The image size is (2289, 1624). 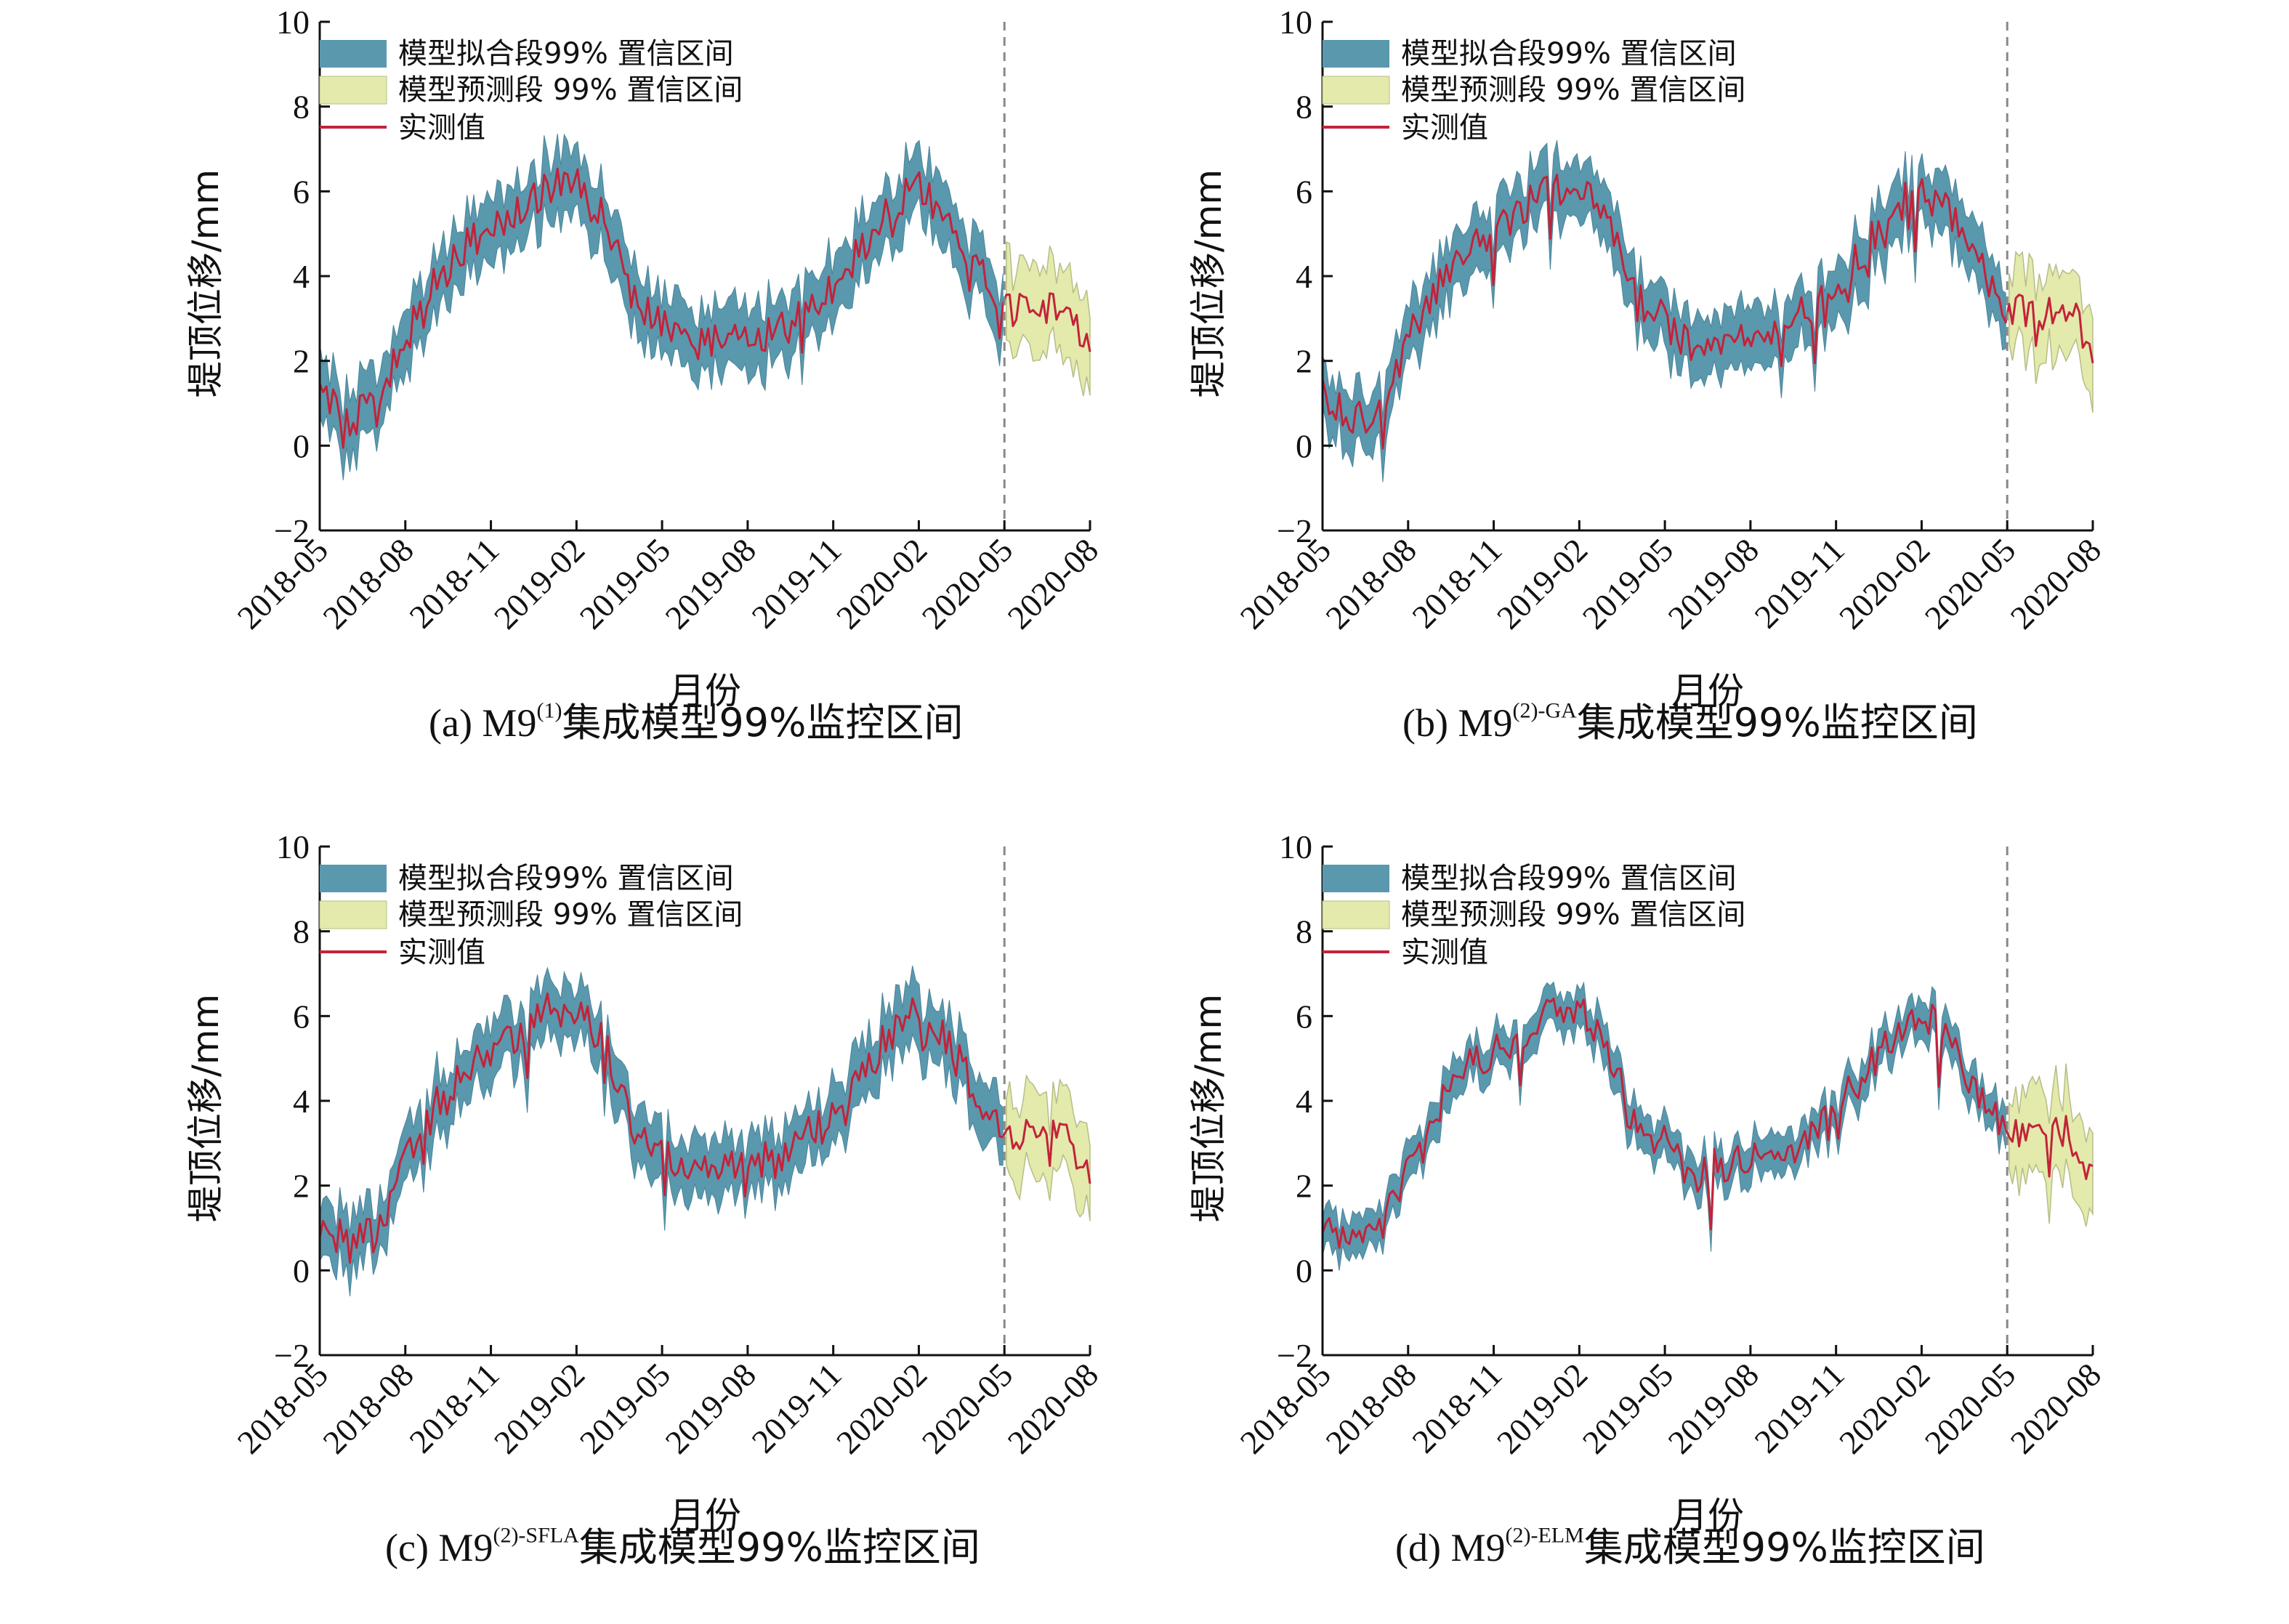 What do you see at coordinates (483, 723) in the screenshot?
I see `caption-prefix: (a) M9` at bounding box center [483, 723].